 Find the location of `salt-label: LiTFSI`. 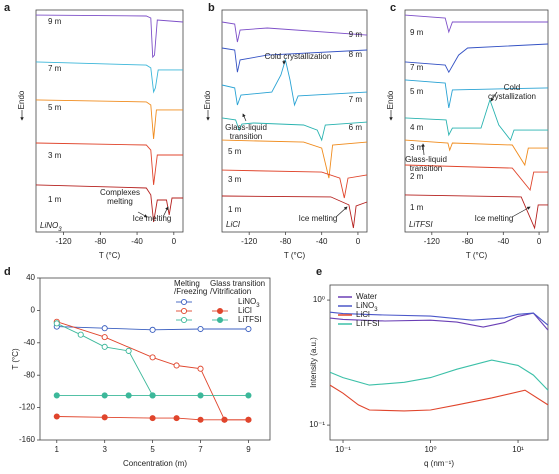

salt-label: LiTFSI is located at coordinates (421, 224).